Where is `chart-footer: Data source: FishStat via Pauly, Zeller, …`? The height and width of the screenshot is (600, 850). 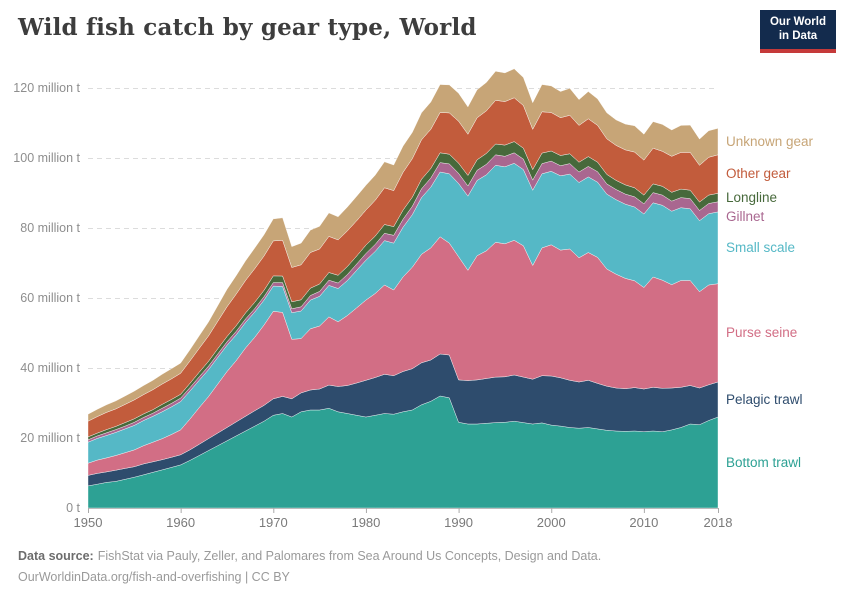
chart-footer: Data source: FishStat via Pauly, Zeller, … is located at coordinates (425, 567).